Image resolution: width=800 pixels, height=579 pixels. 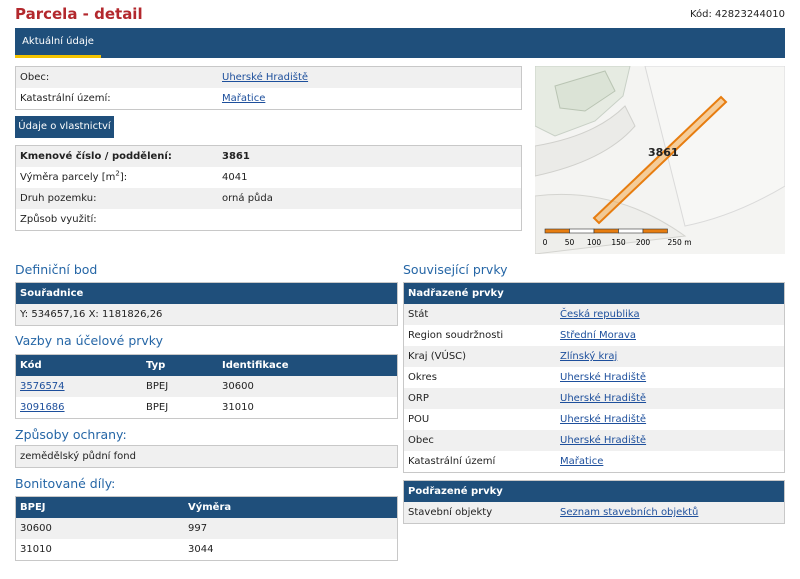 I want to click on cell: Region soudržnosti, so click(x=456, y=335).